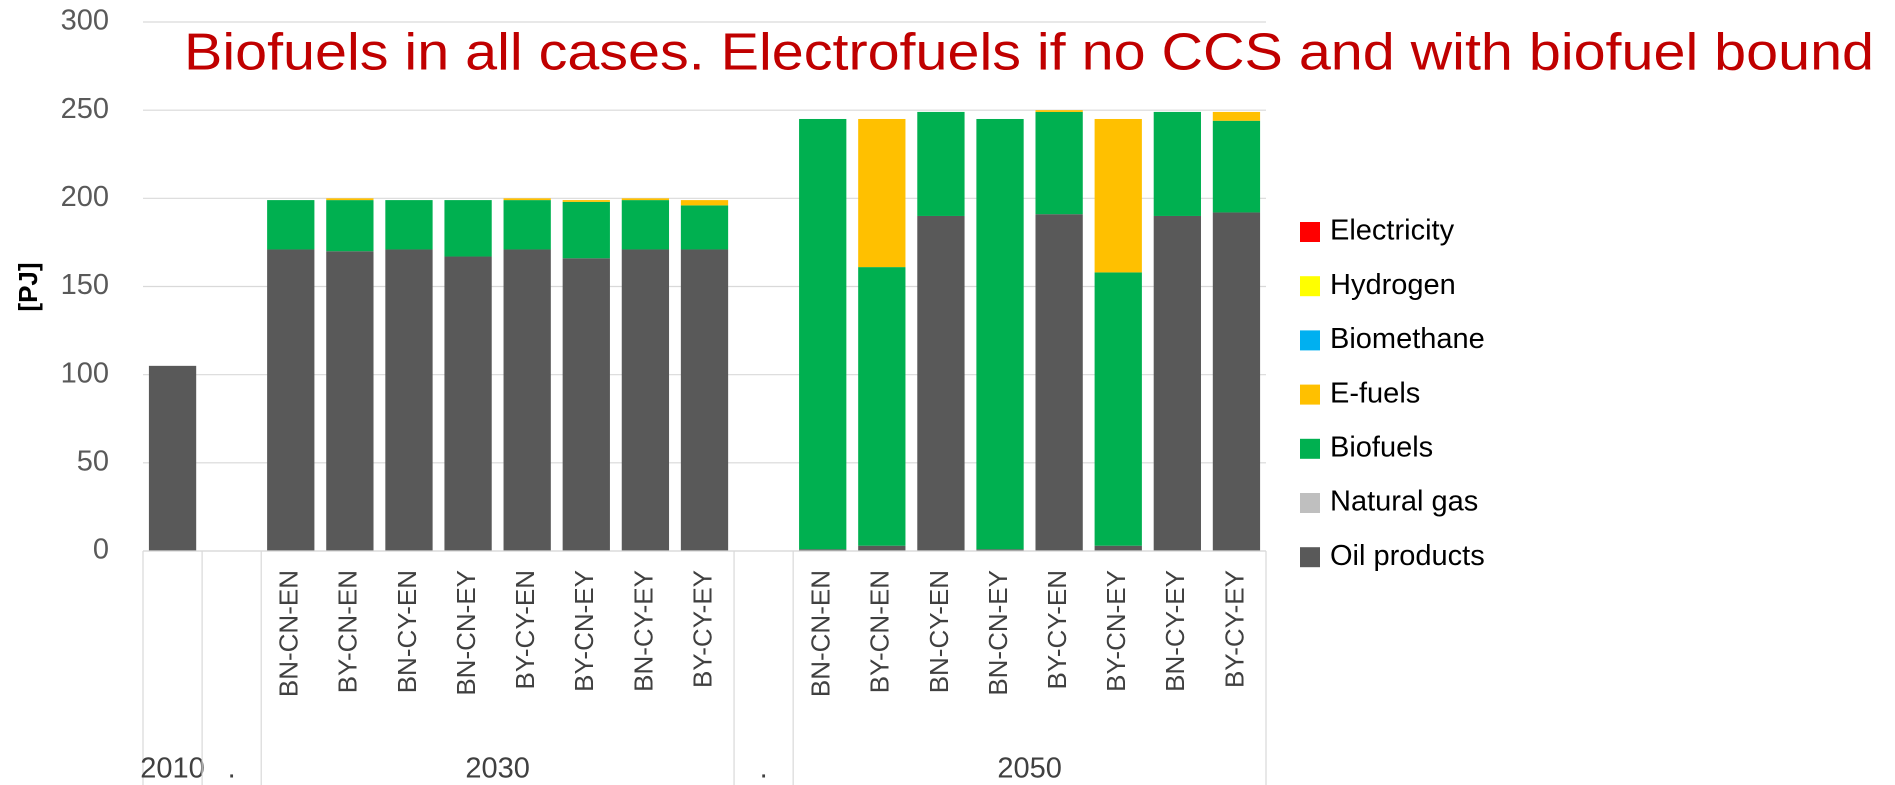  I want to click on legend-label: E-fuels, so click(1375, 393).